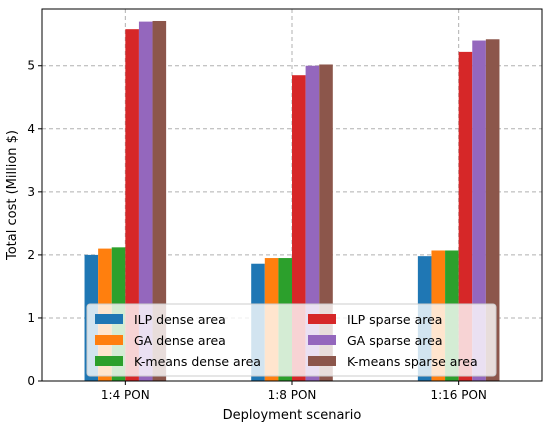  Describe the element at coordinates (31, 318) in the screenshot. I see `y-tick-label: 1` at that location.